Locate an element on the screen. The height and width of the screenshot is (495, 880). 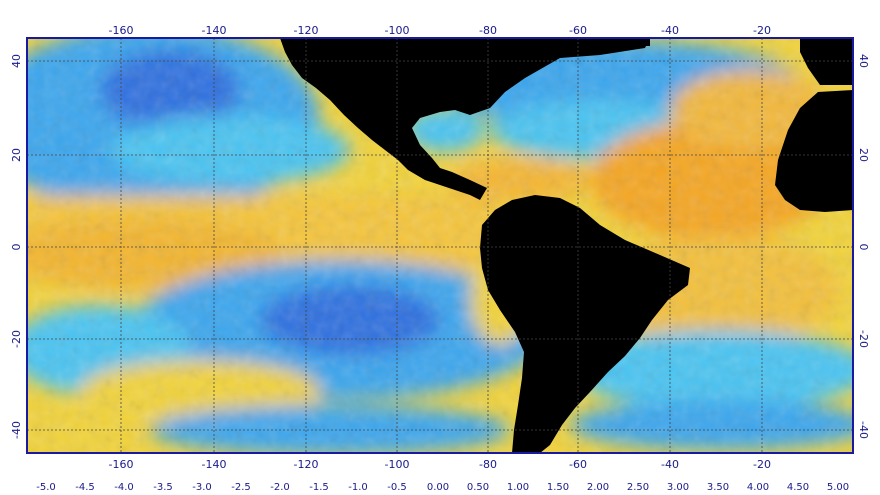
colorbar-tick: 3.00 is located at coordinates (678, 487).